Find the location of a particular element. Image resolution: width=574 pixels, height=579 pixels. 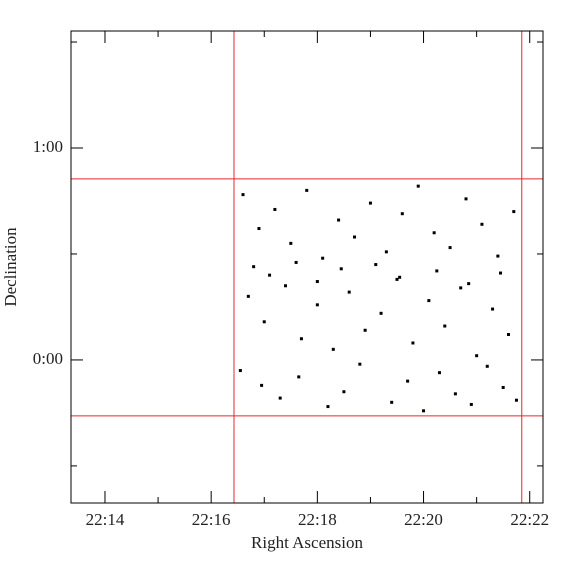

y-axis-label: Declination is located at coordinates (10, 267).